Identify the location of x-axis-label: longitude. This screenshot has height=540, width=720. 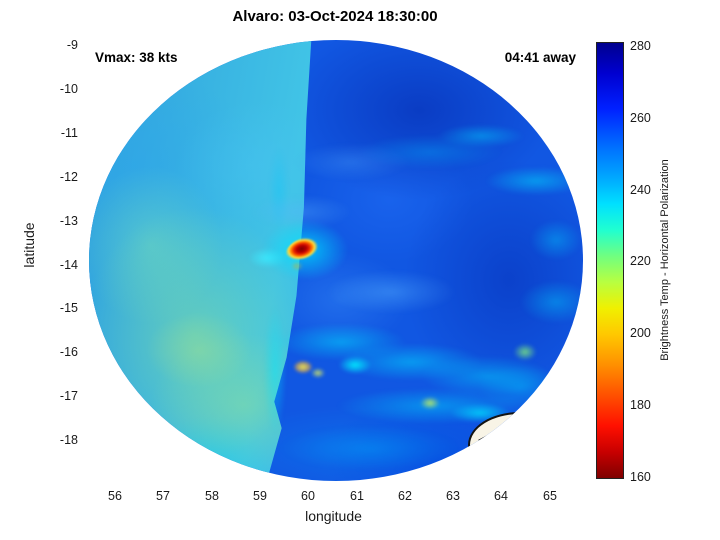
(333, 516).